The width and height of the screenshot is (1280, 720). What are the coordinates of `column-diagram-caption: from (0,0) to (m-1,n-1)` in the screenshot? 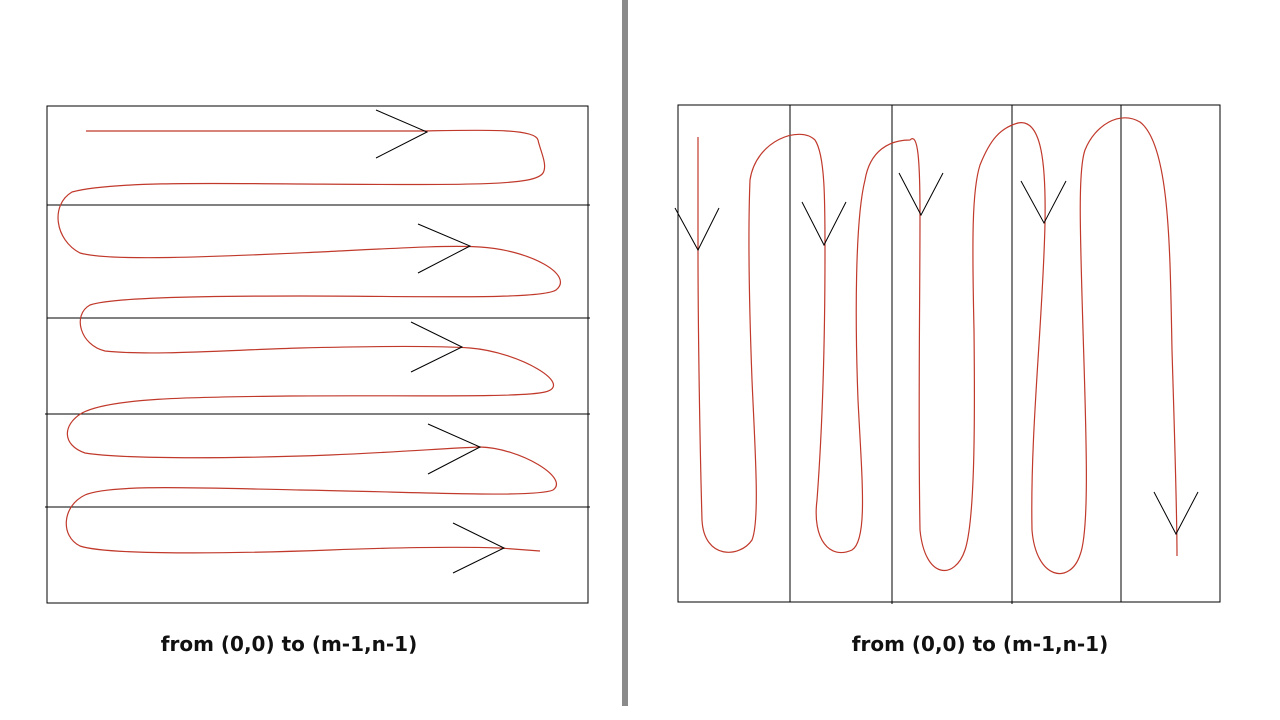 It's located at (980, 644).